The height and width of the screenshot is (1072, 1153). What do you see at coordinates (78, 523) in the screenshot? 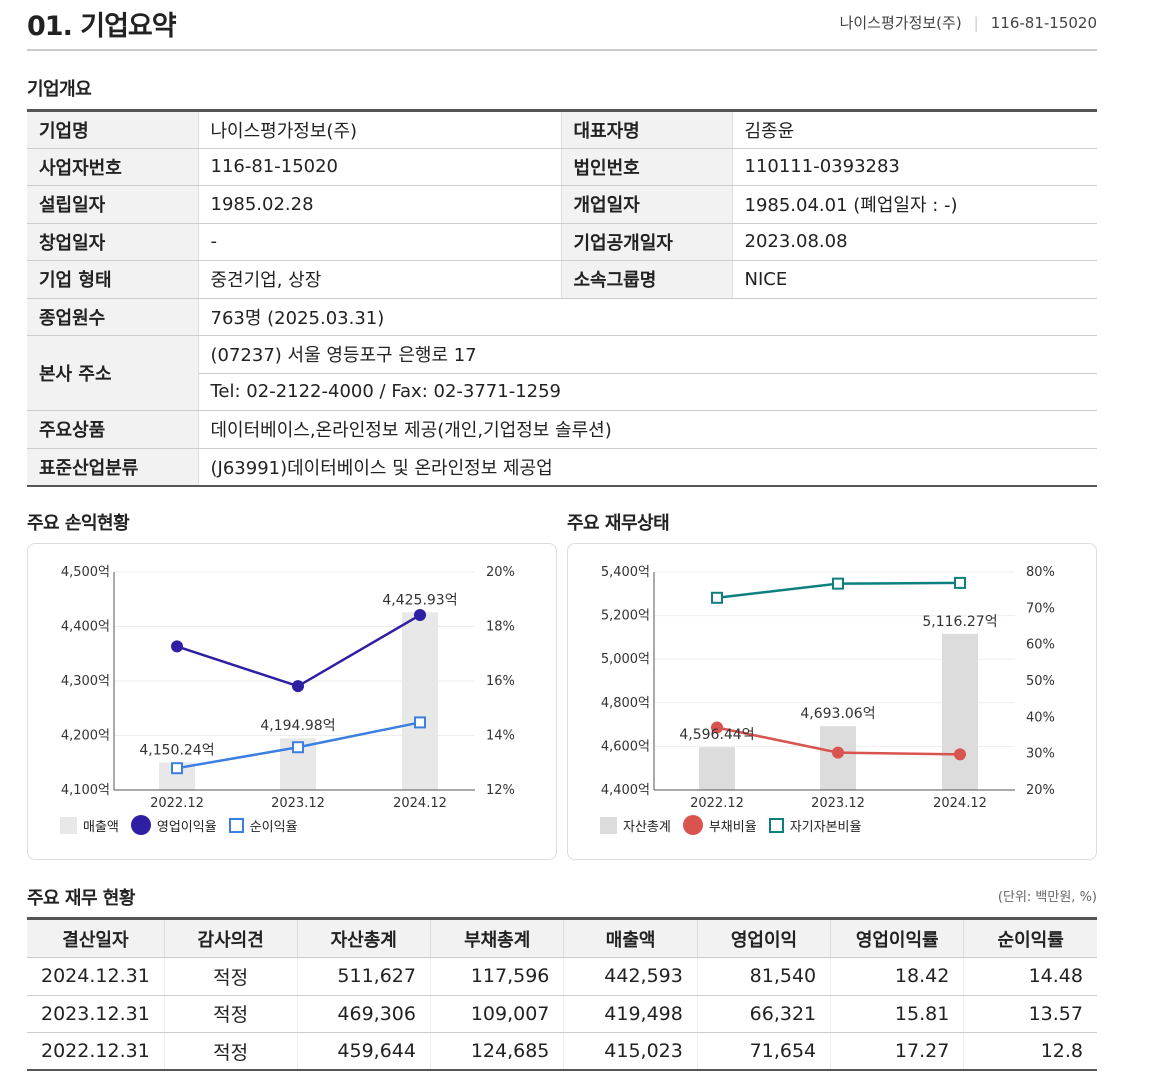
I see `chart-title-income: 주요 손익현황` at bounding box center [78, 523].